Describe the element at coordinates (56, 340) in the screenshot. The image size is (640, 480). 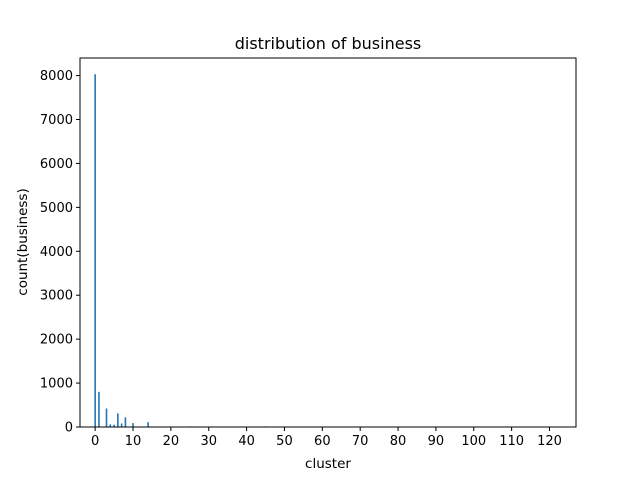
I see `y-tick-label: 2000` at that location.